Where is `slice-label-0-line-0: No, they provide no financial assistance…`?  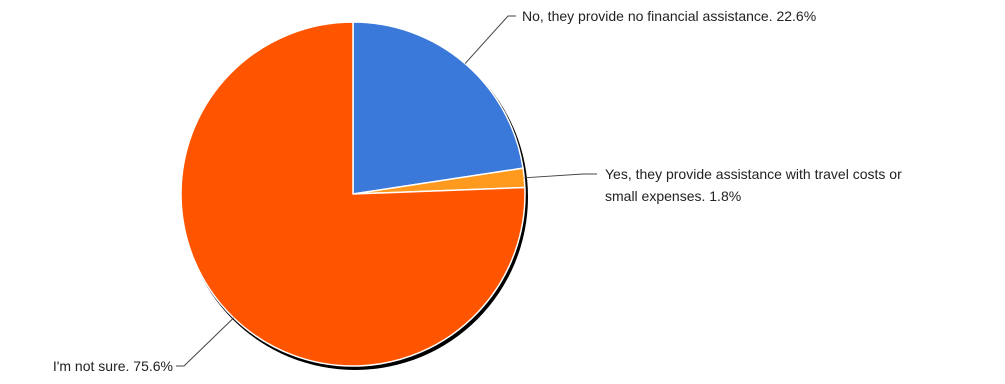 slice-label-0-line-0: No, they provide no financial assistance… is located at coordinates (669, 16).